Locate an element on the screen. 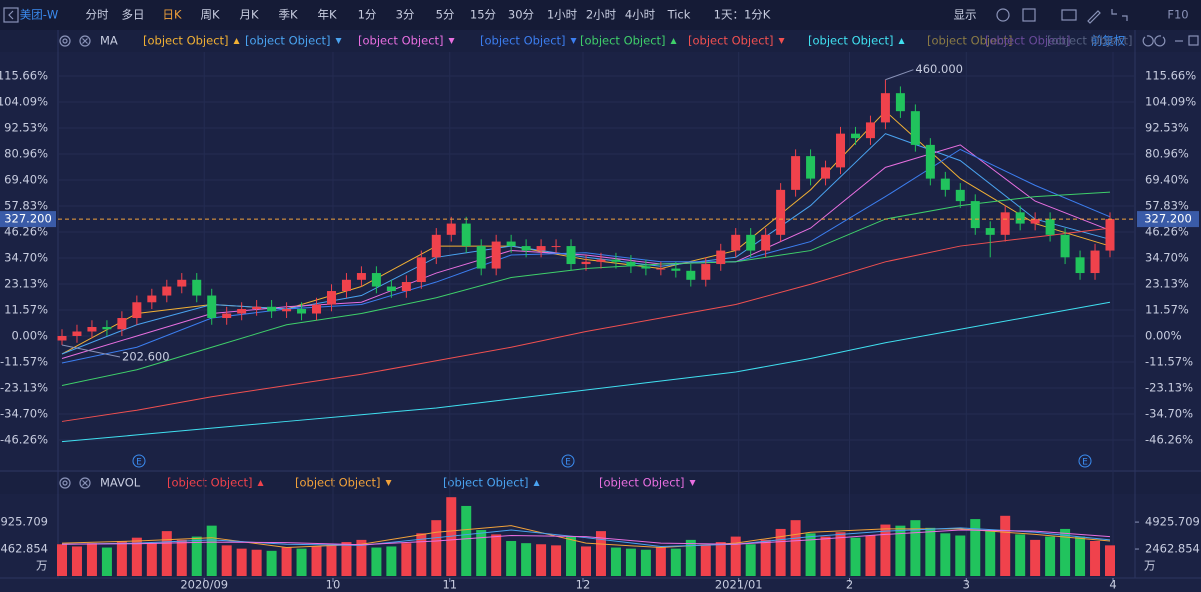 Image resolution: width=1201 pixels, height=592 pixels. period-tab: 季K is located at coordinates (287, 15).